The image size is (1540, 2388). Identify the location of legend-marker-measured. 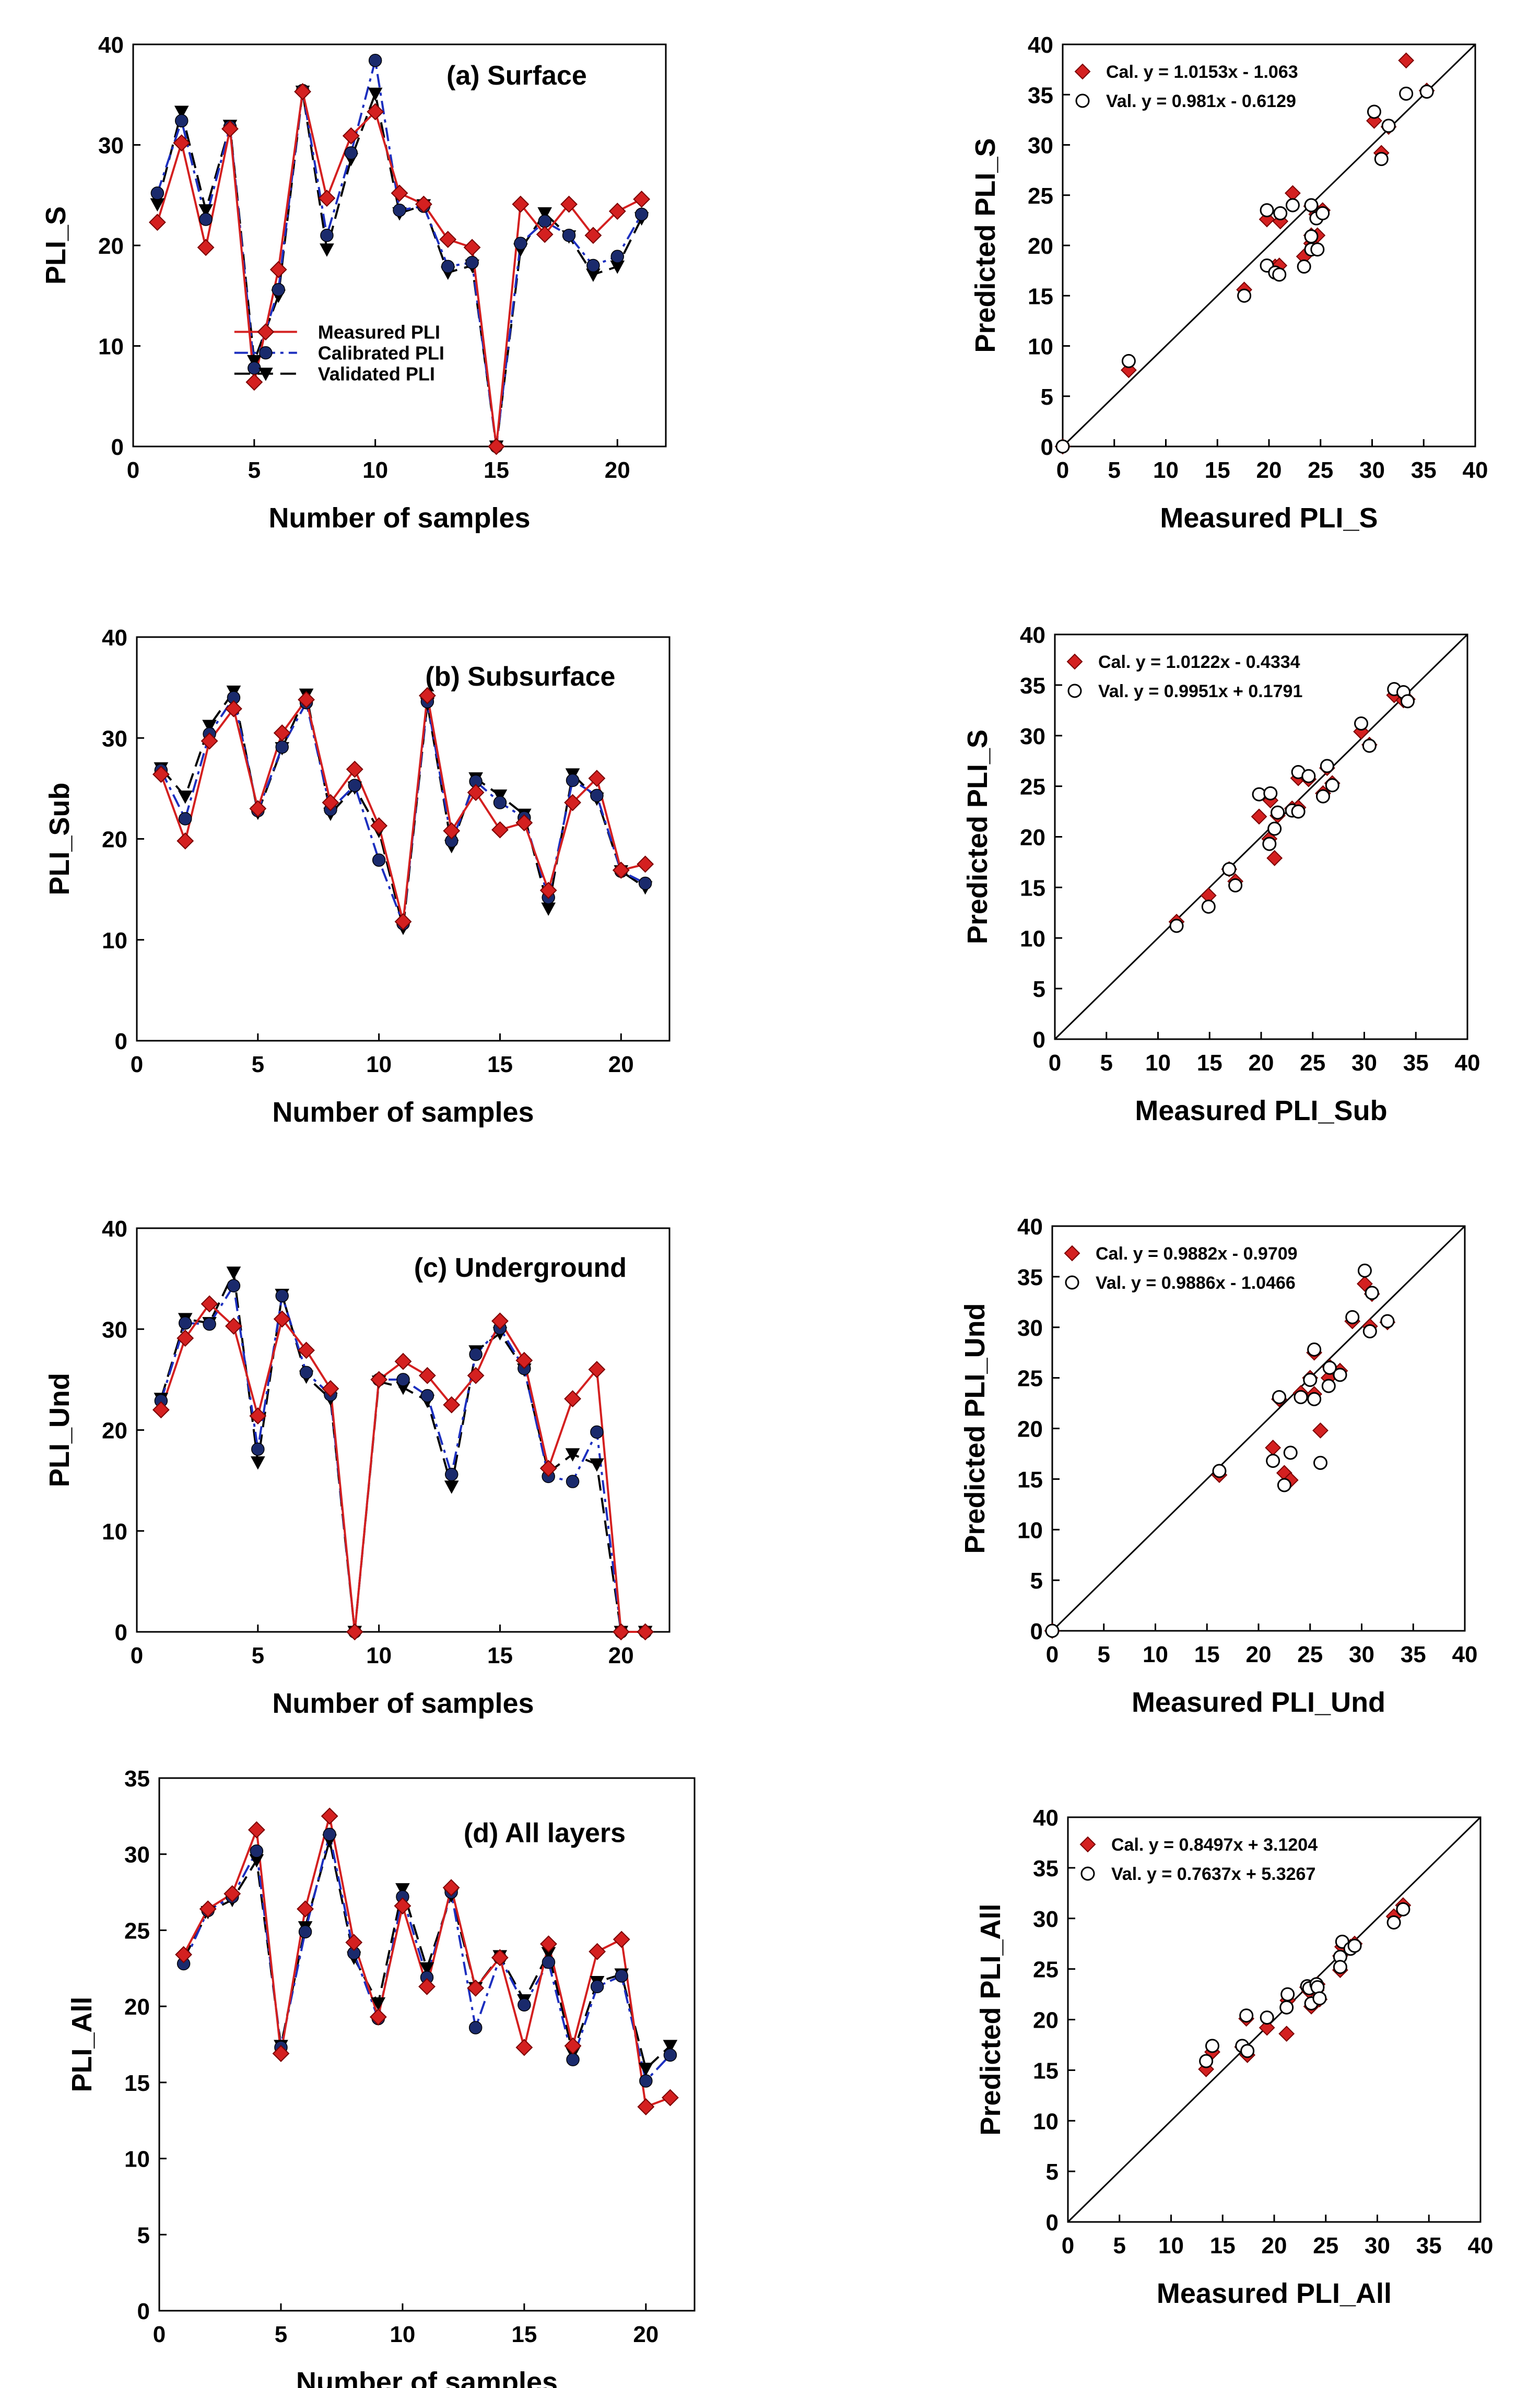
(266, 332).